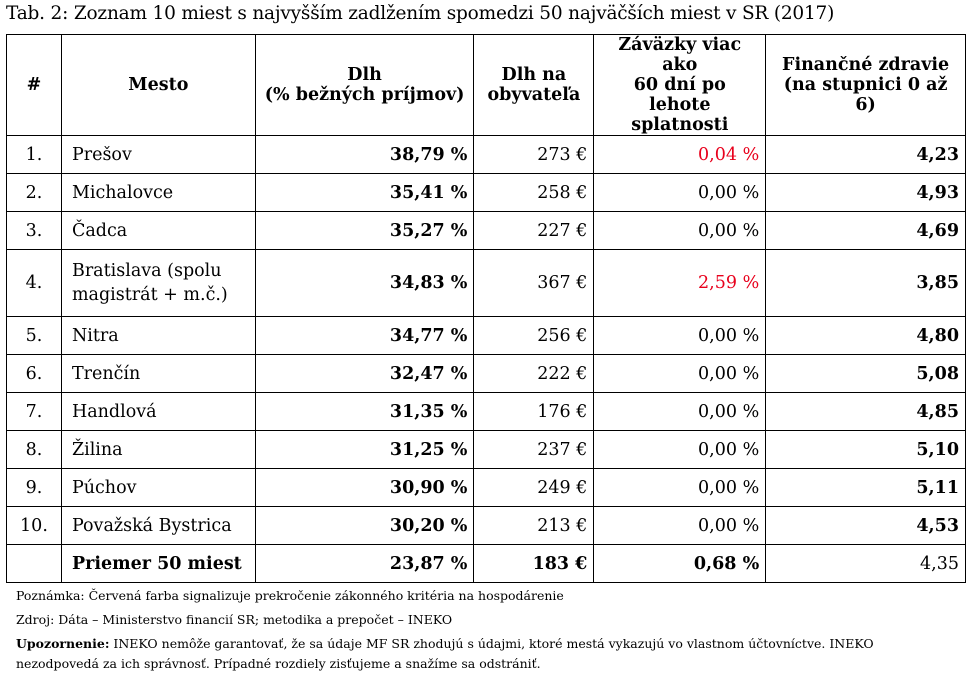 The image size is (970, 683). I want to click on city-cell: Prešov, so click(158, 154).